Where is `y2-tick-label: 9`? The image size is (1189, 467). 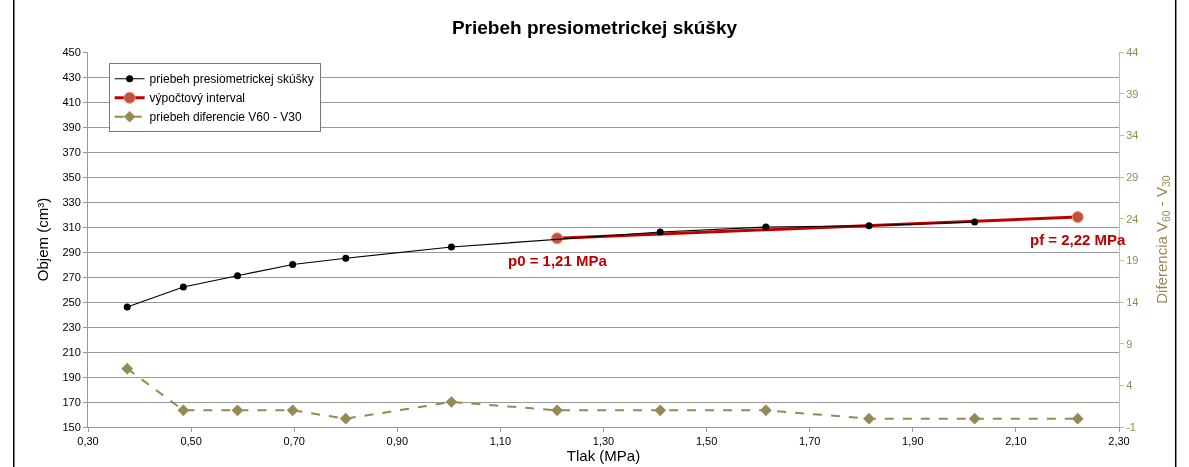 y2-tick-label: 9 is located at coordinates (1129, 343).